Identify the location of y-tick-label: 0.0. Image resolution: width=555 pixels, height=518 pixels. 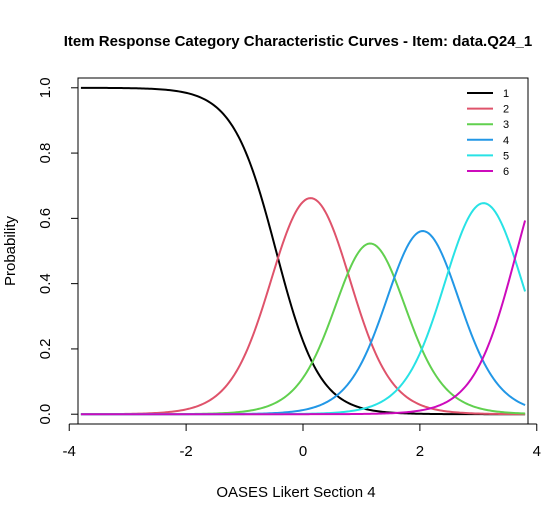
(45, 414).